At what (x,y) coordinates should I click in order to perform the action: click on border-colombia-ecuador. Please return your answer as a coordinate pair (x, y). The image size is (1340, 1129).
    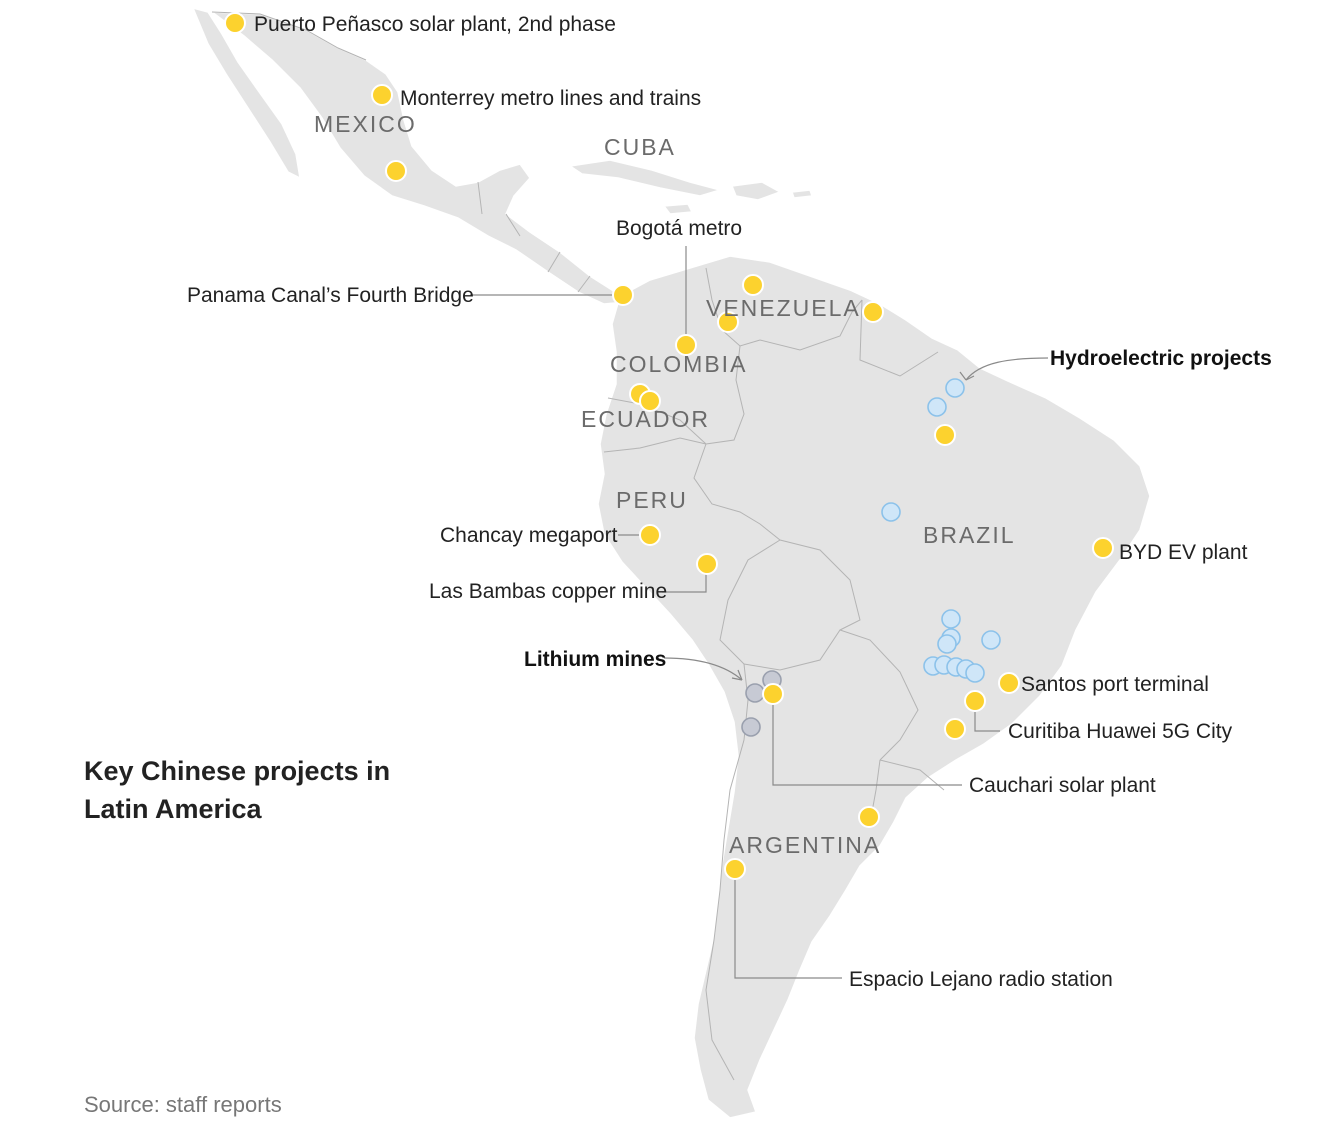
    Looking at the image, I should click on (657, 421).